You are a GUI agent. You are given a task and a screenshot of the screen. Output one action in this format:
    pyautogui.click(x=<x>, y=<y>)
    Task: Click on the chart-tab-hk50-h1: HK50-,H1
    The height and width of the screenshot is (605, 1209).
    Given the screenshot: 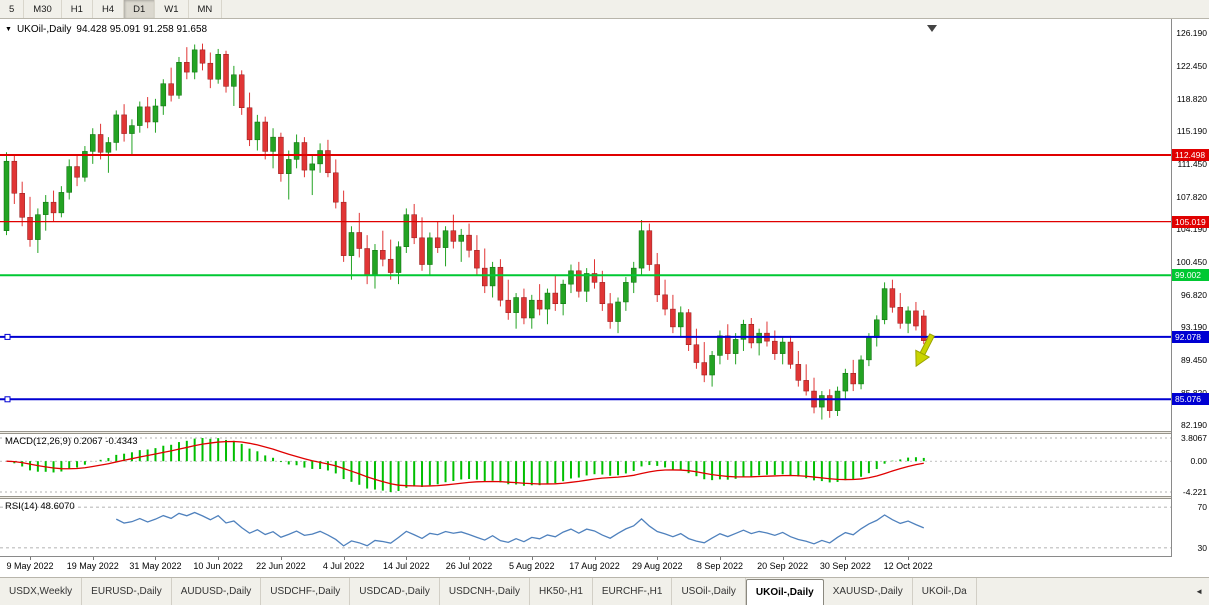 What is the action you would take?
    pyautogui.click(x=561, y=591)
    